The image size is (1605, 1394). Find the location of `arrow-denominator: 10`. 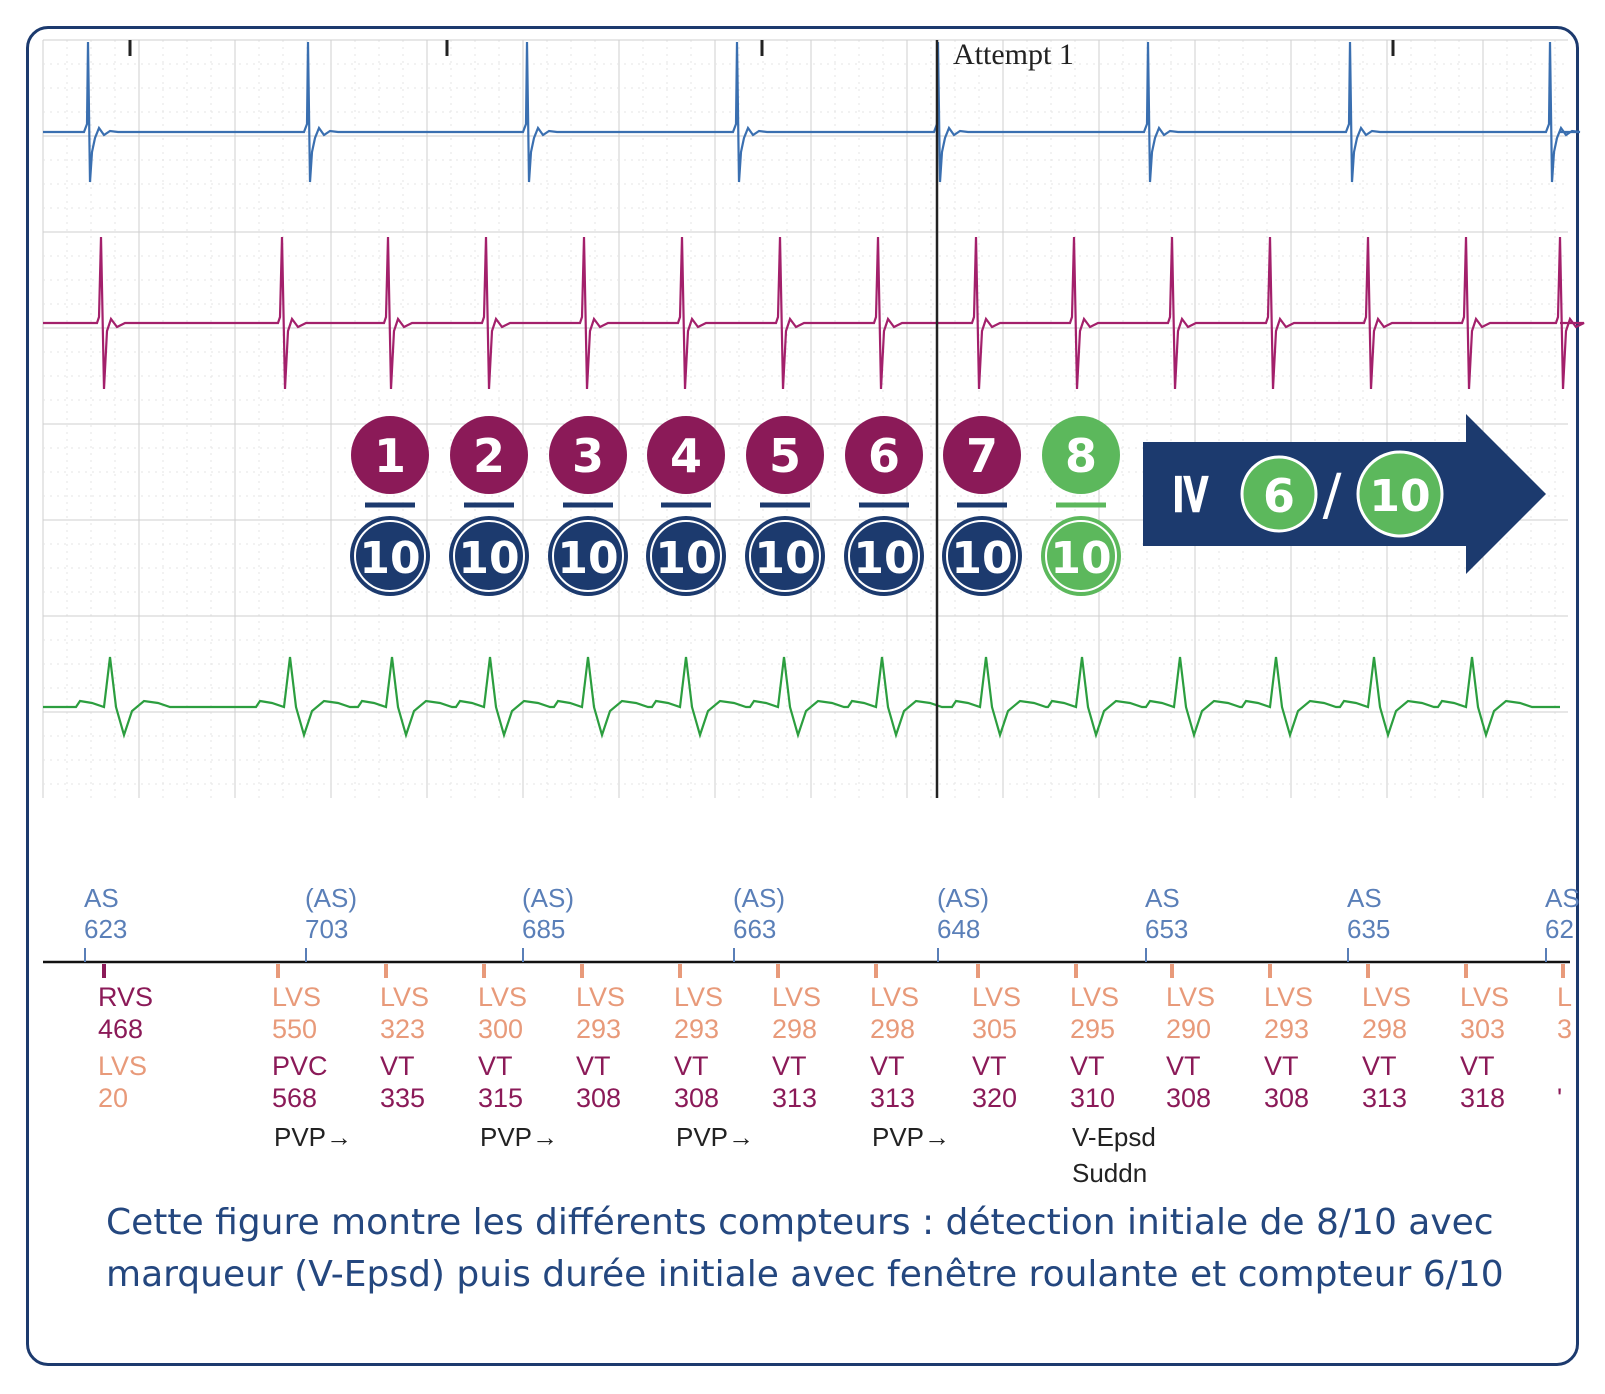

arrow-denominator: 10 is located at coordinates (1399, 496).